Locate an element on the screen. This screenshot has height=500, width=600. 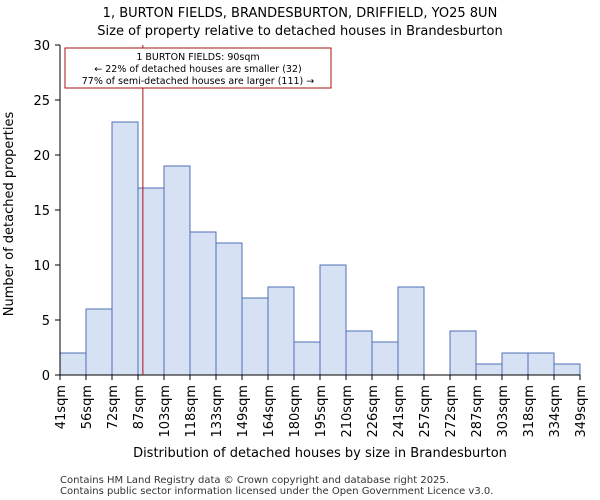
y-tick-label: 30 is located at coordinates (41, 46).